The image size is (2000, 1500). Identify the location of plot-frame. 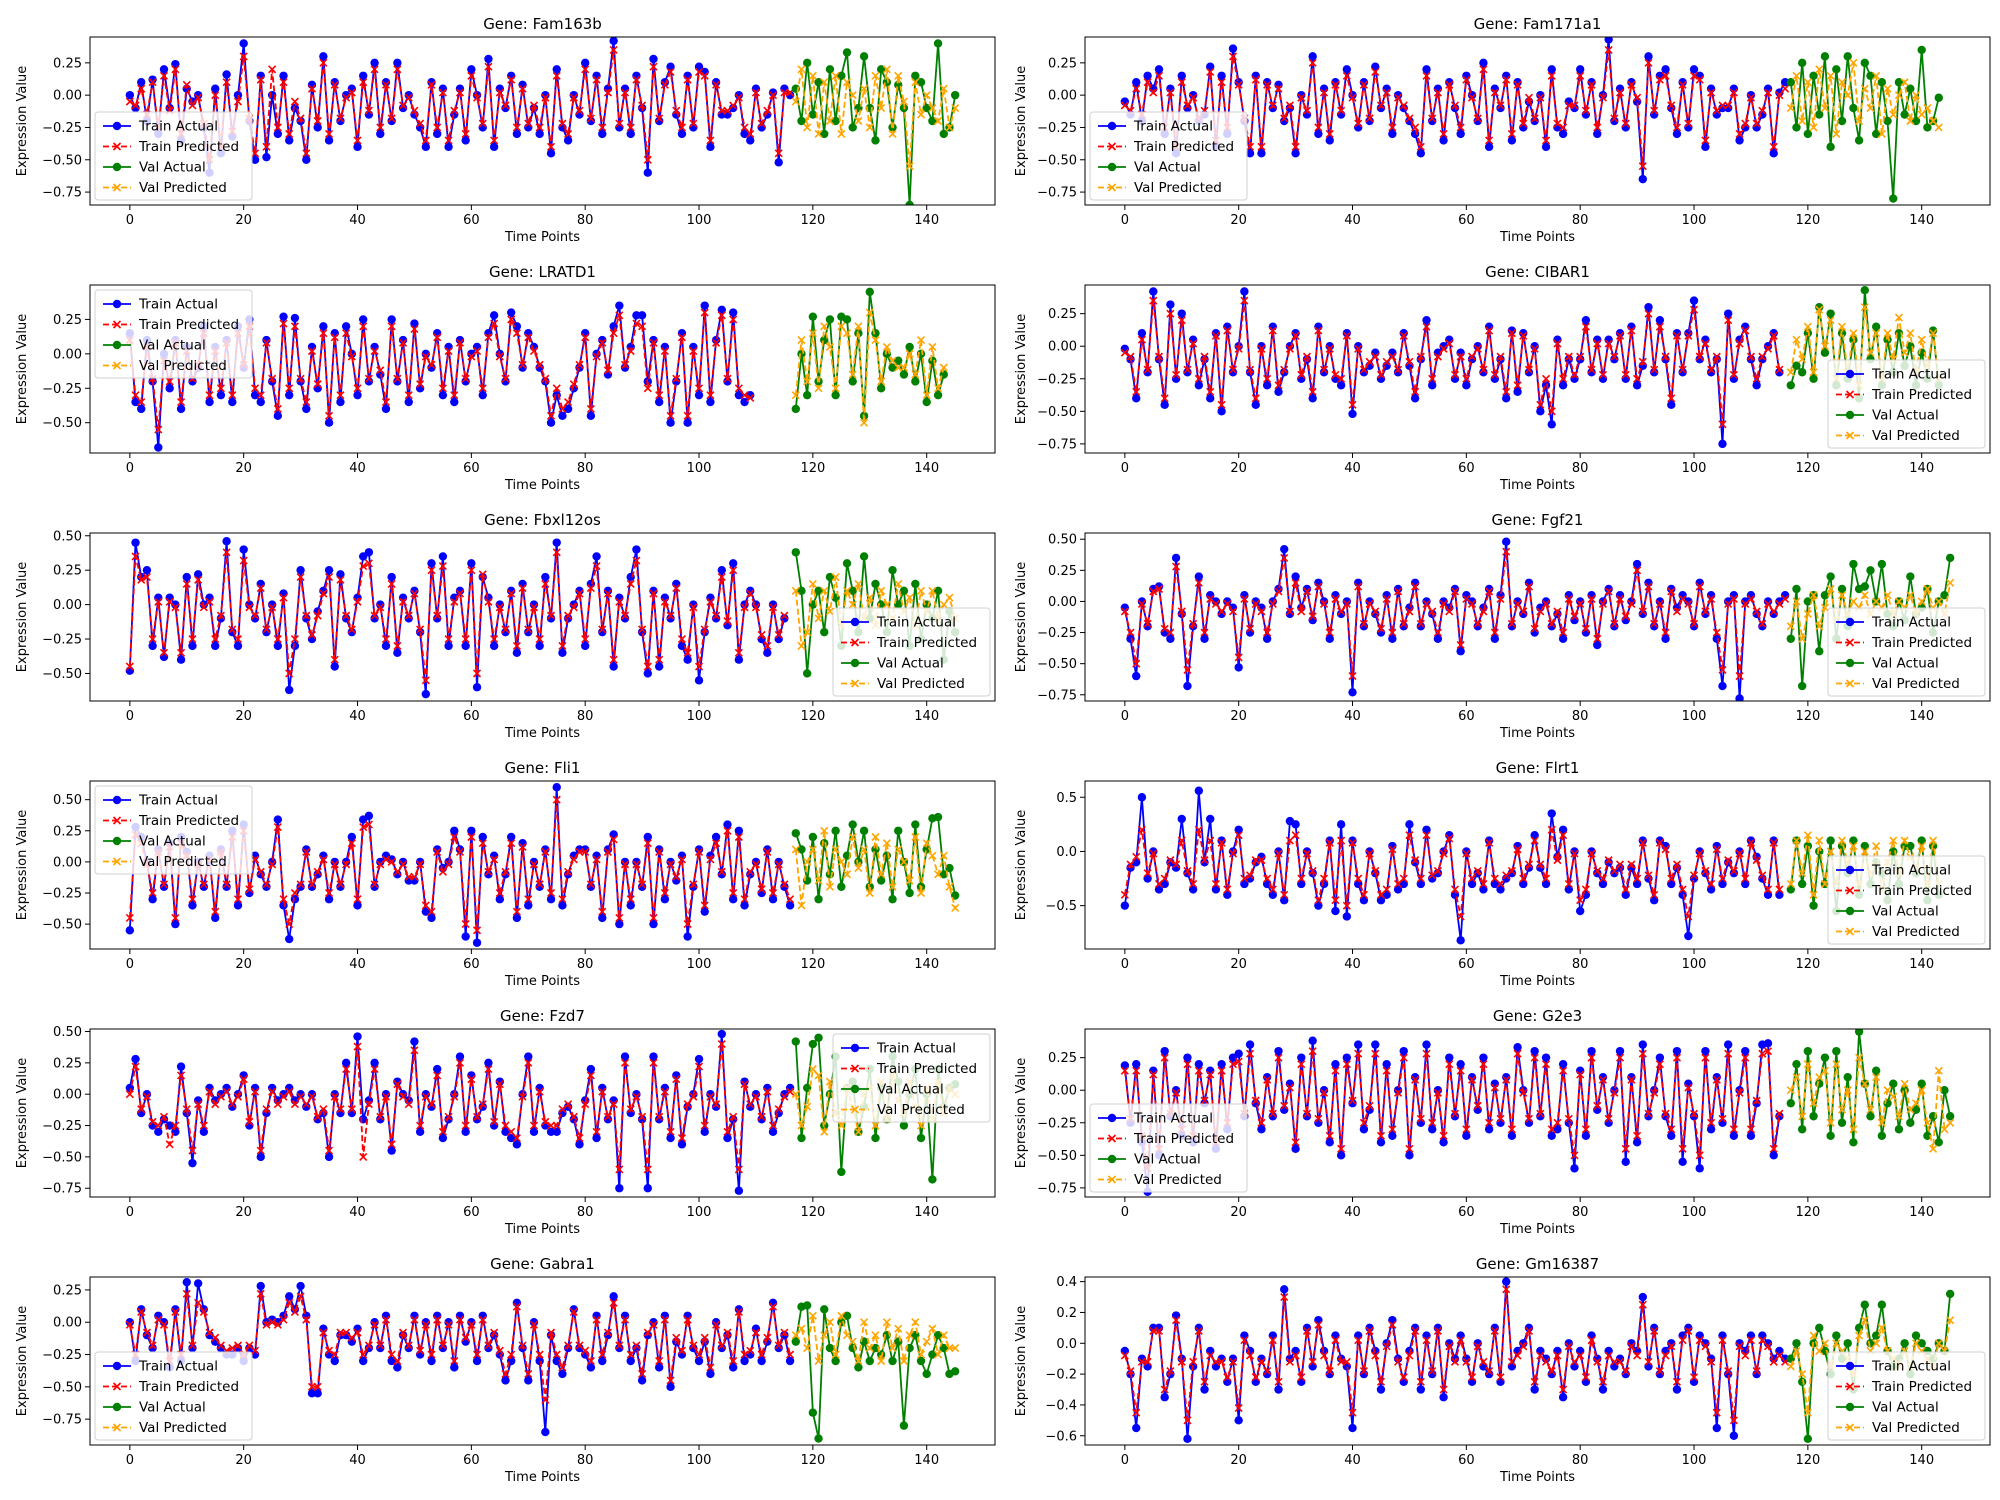
(1537, 1361).